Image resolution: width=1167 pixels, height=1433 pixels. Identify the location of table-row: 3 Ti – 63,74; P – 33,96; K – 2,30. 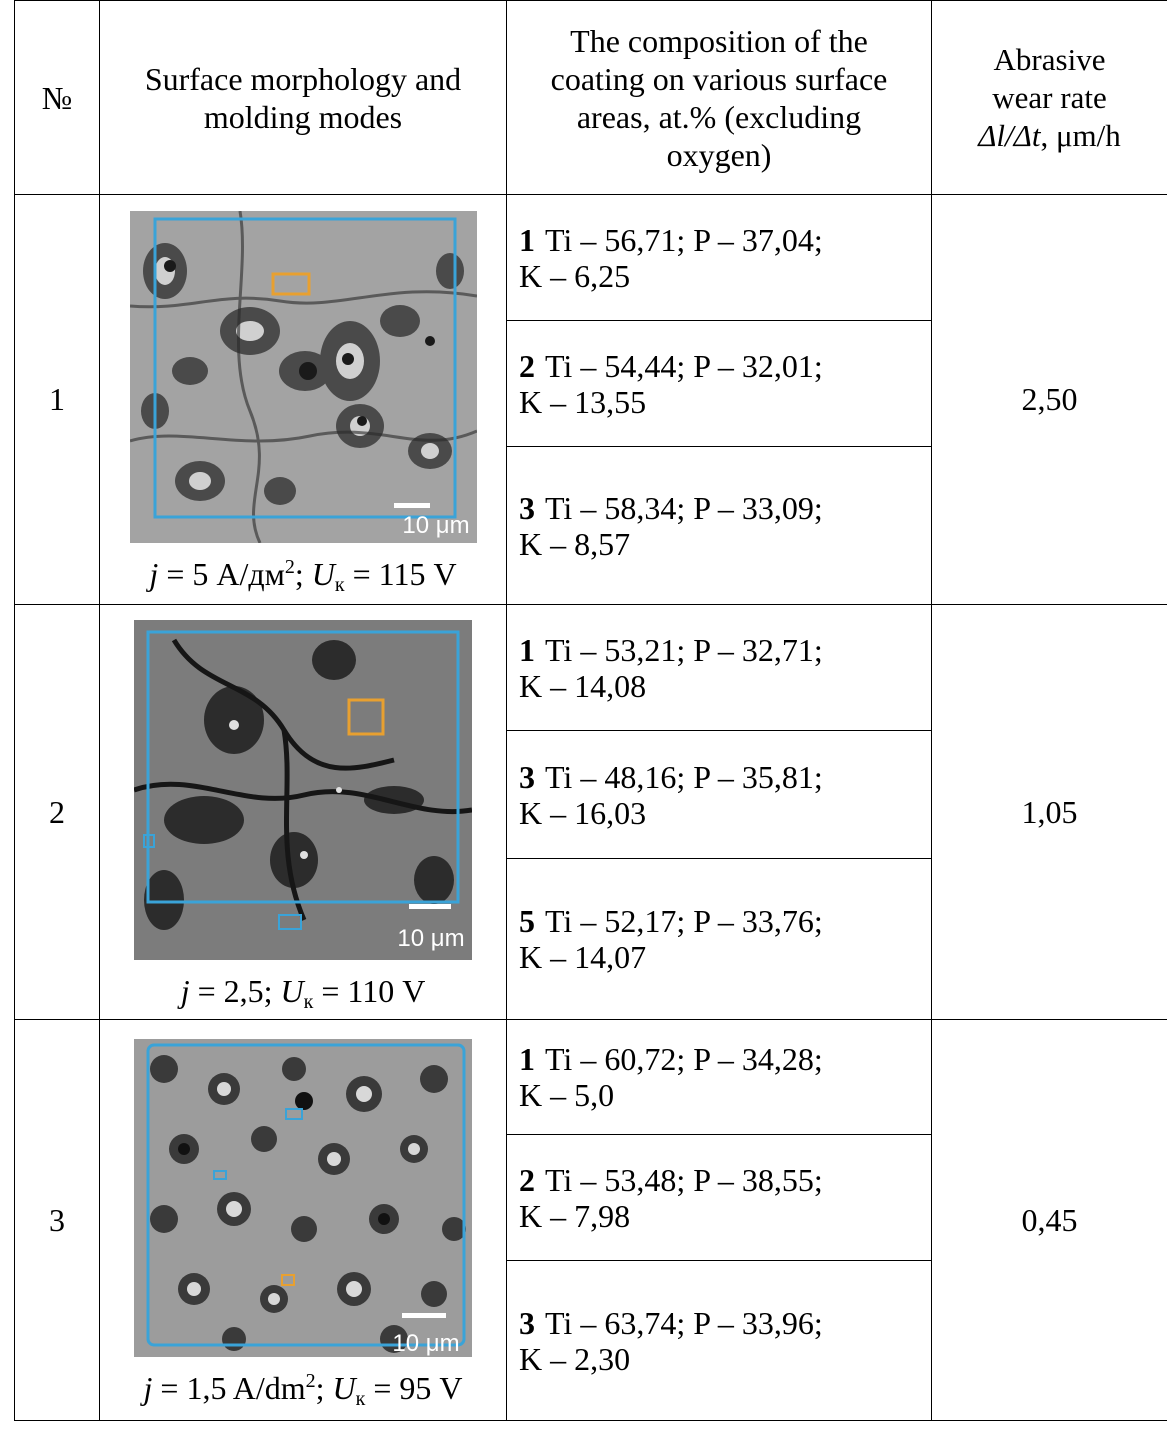
(591, 1340).